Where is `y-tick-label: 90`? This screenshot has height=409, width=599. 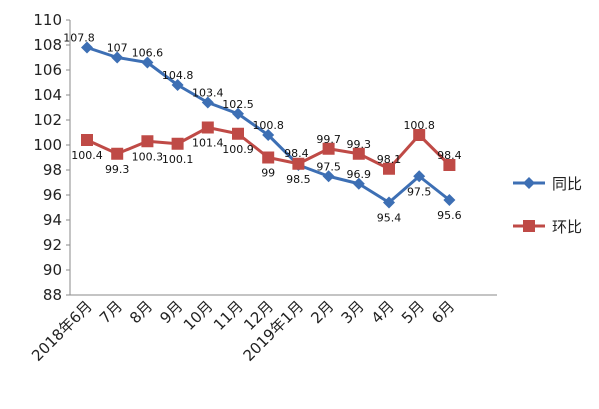 y-tick-label: 90 is located at coordinates (52, 270).